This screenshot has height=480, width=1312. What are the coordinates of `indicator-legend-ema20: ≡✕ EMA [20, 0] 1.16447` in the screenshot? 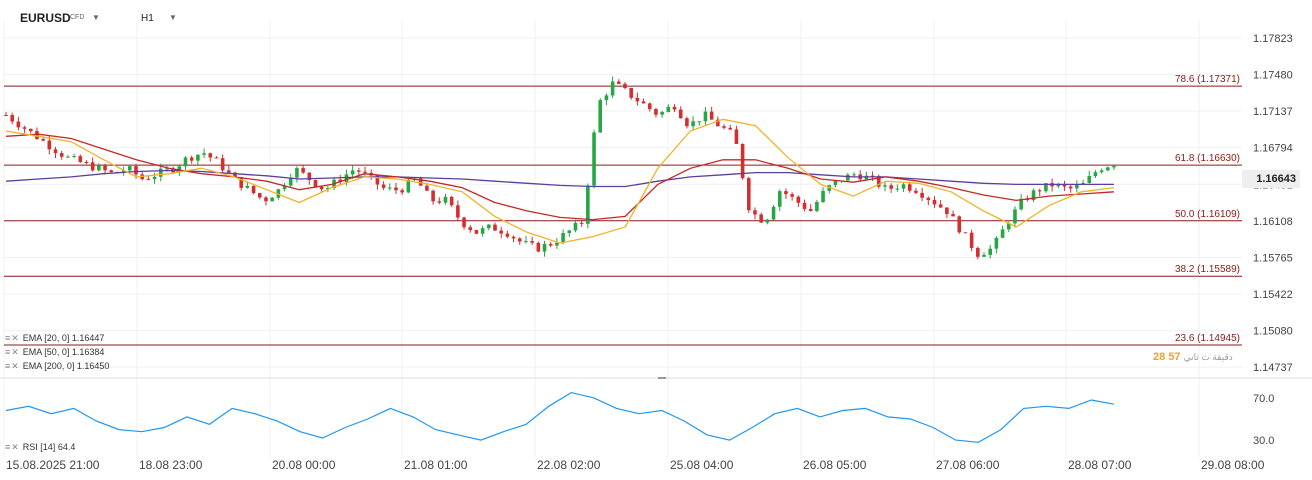 It's located at (54, 338).